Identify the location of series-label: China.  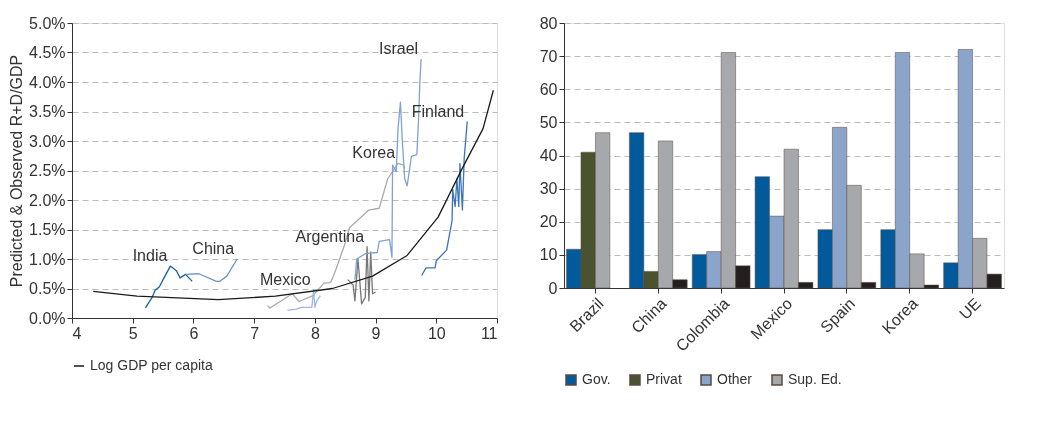
(213, 248).